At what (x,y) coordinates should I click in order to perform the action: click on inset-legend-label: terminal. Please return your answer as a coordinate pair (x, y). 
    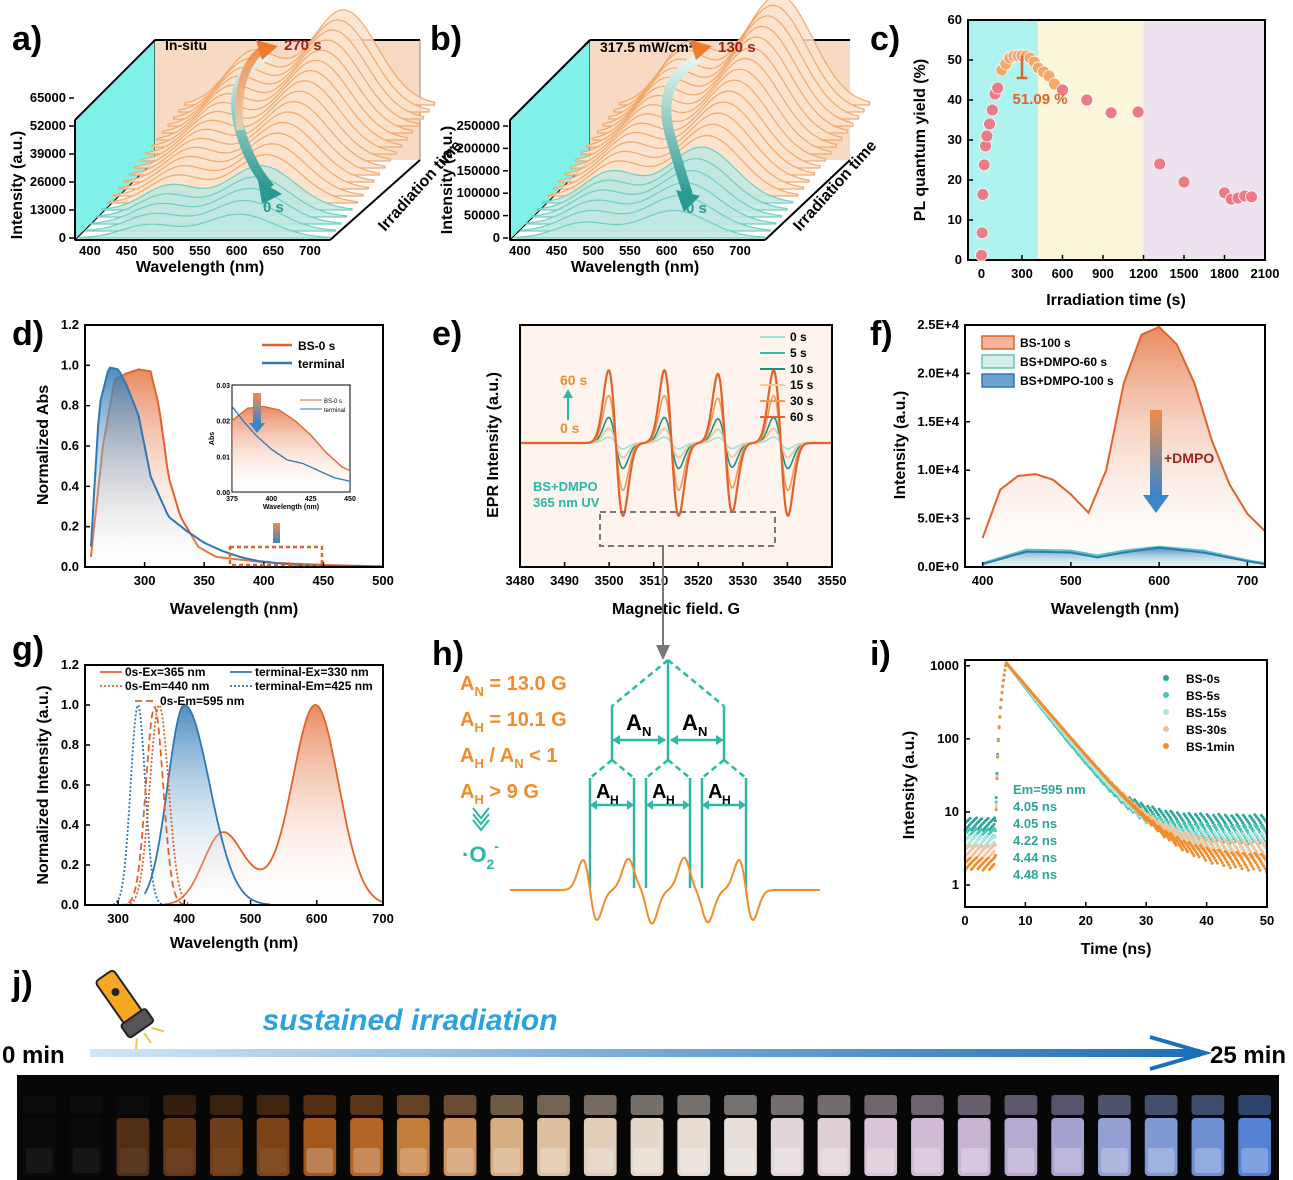
    Looking at the image, I should click on (334, 411).